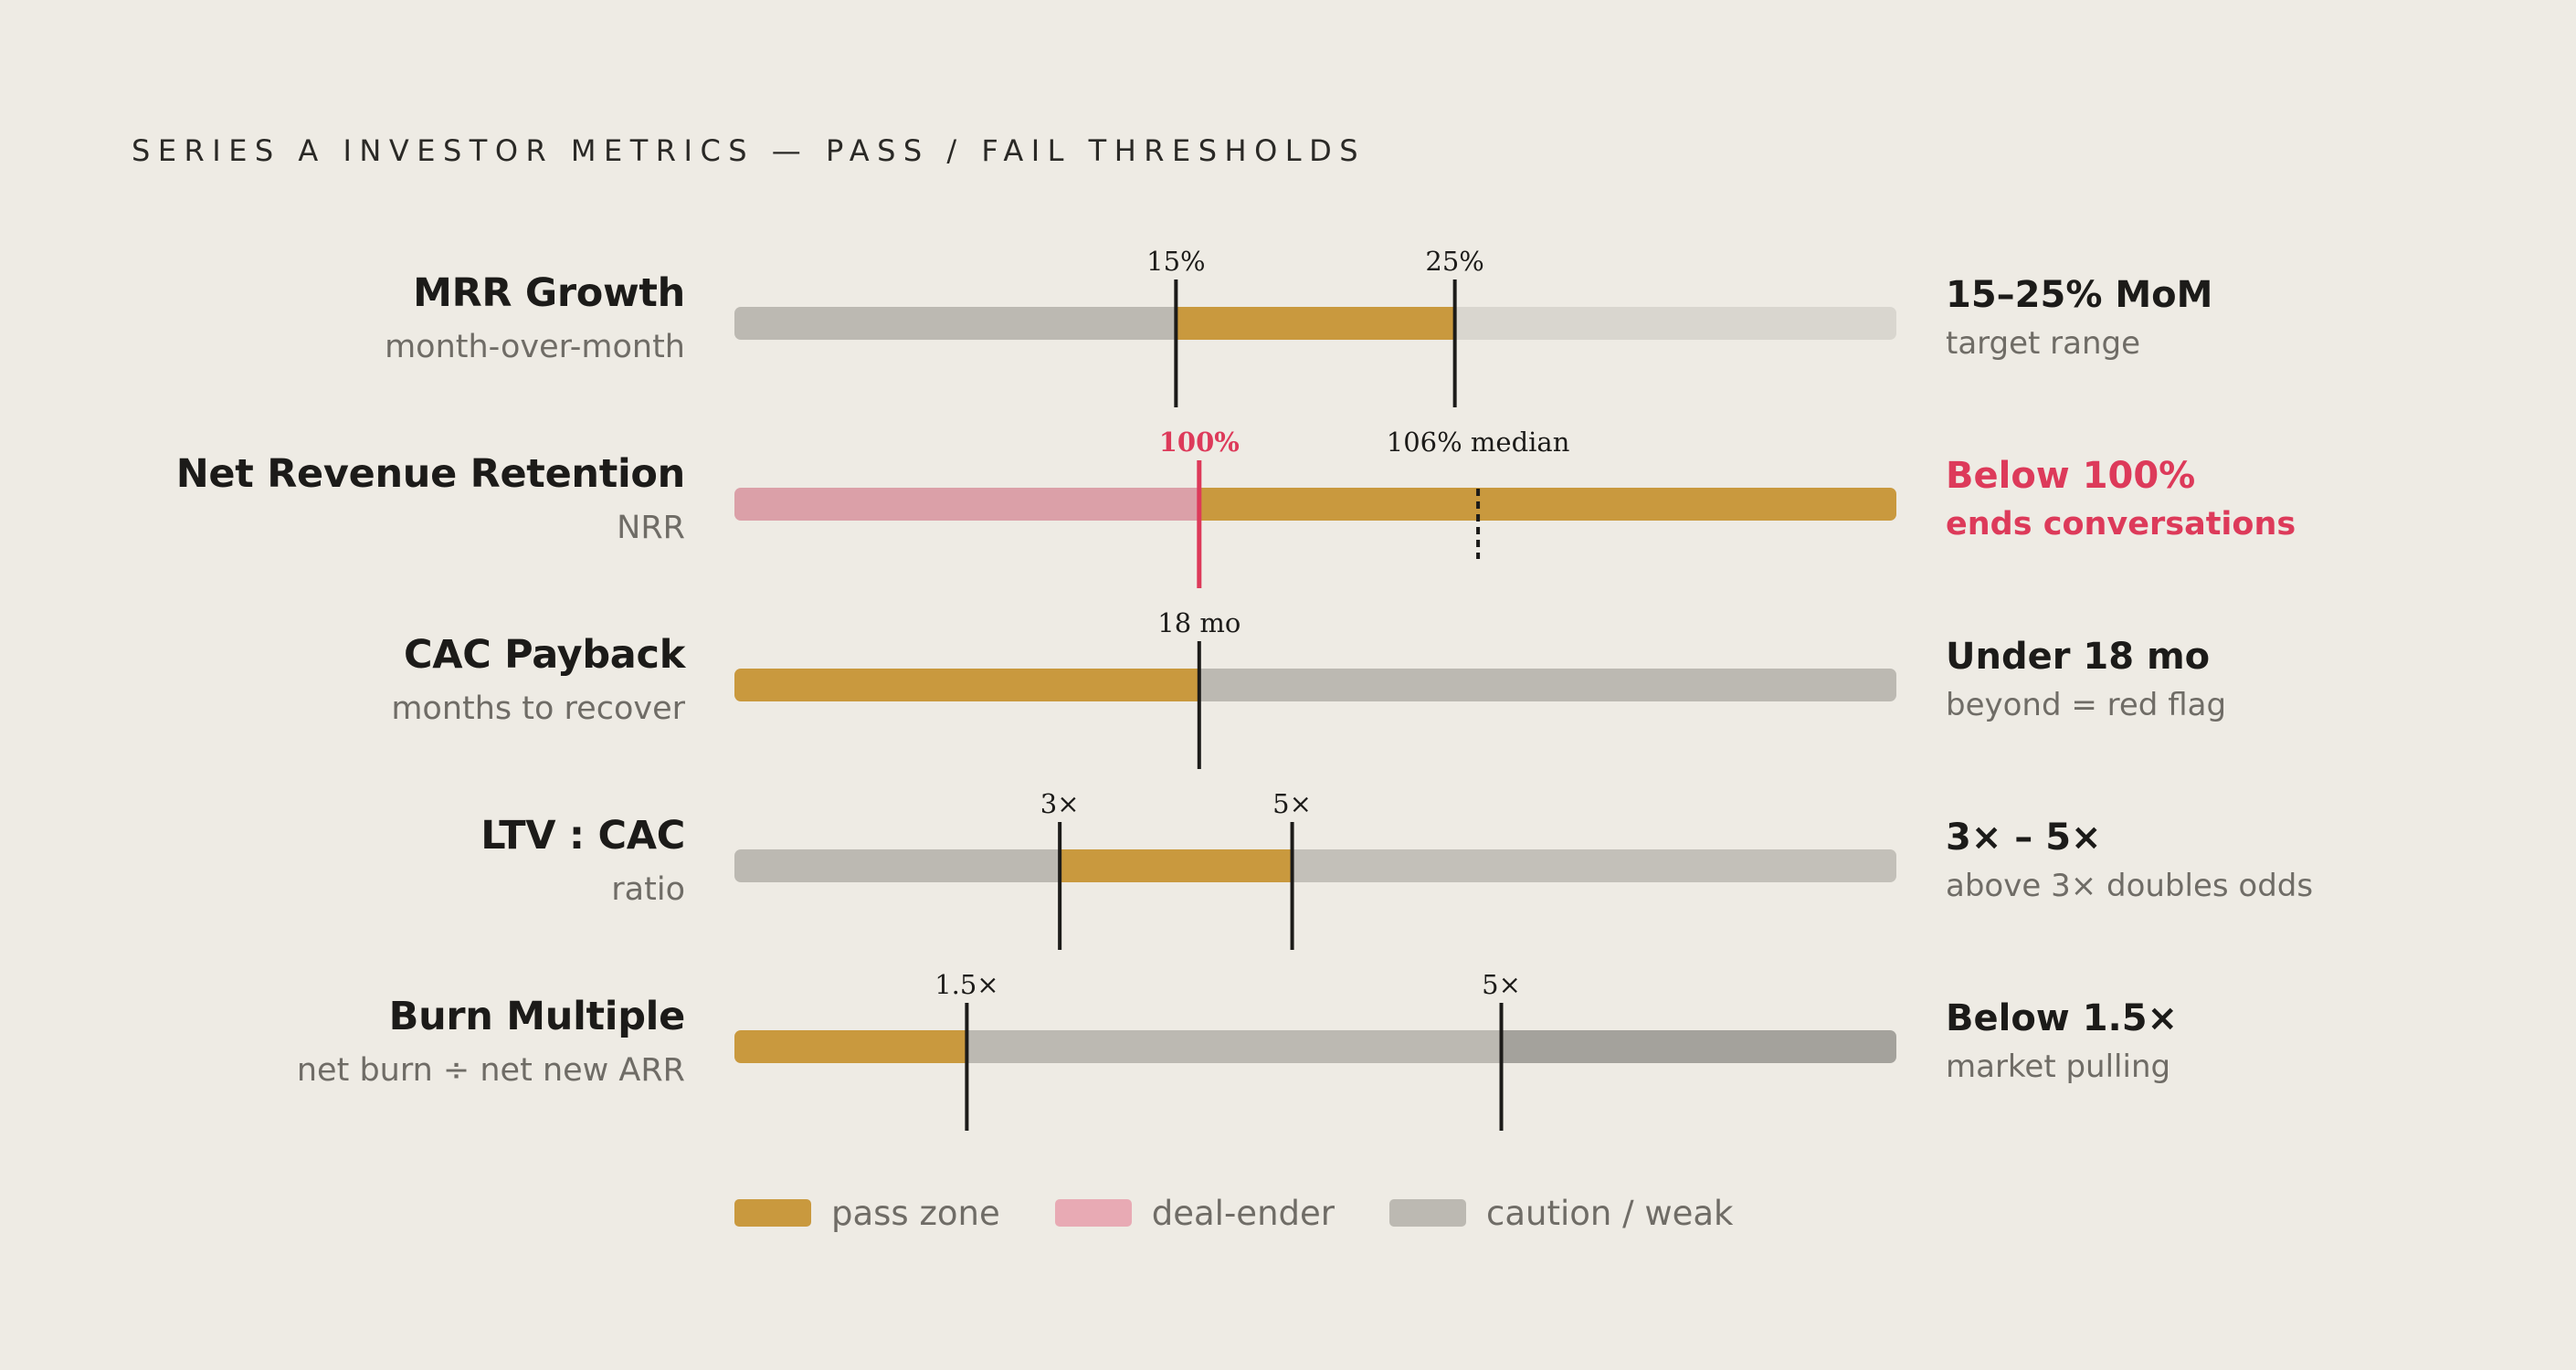  Describe the element at coordinates (582, 836) in the screenshot. I see `metric-name: LTV : CAC` at that location.